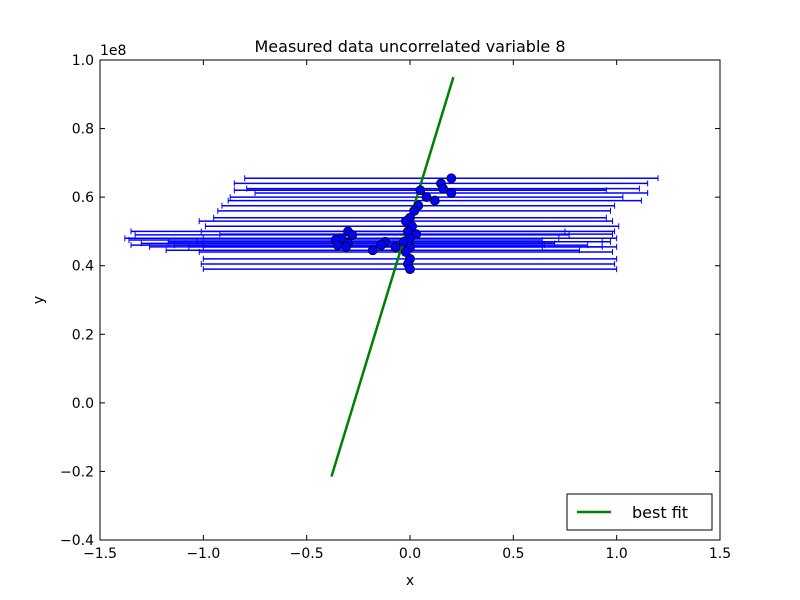  I want to click on y-tick-label: 1.0, so click(83, 61).